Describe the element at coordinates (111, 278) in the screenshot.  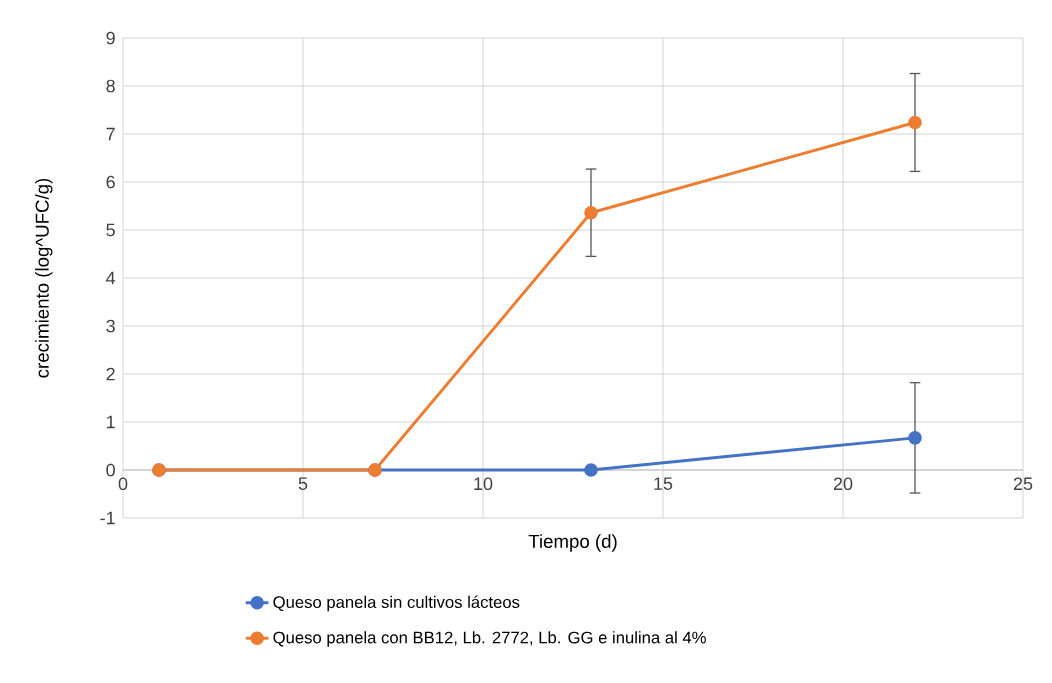
I see `y-tick-label: 4` at that location.